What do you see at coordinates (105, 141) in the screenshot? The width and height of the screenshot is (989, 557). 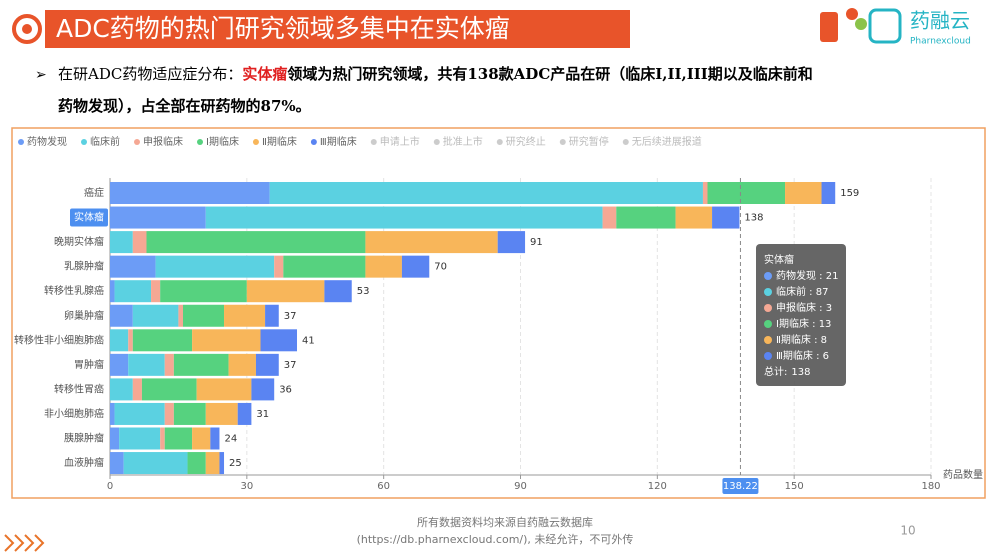 I see `legend-label: 临床前` at bounding box center [105, 141].